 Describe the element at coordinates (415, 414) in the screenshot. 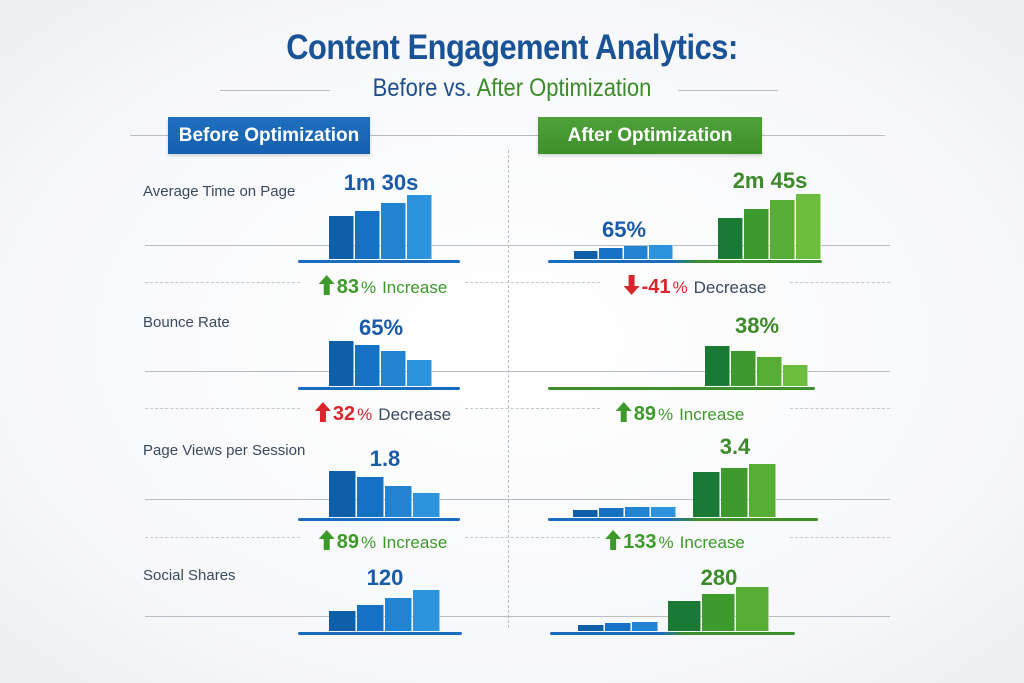

I see `delta-text: Decrease` at that location.